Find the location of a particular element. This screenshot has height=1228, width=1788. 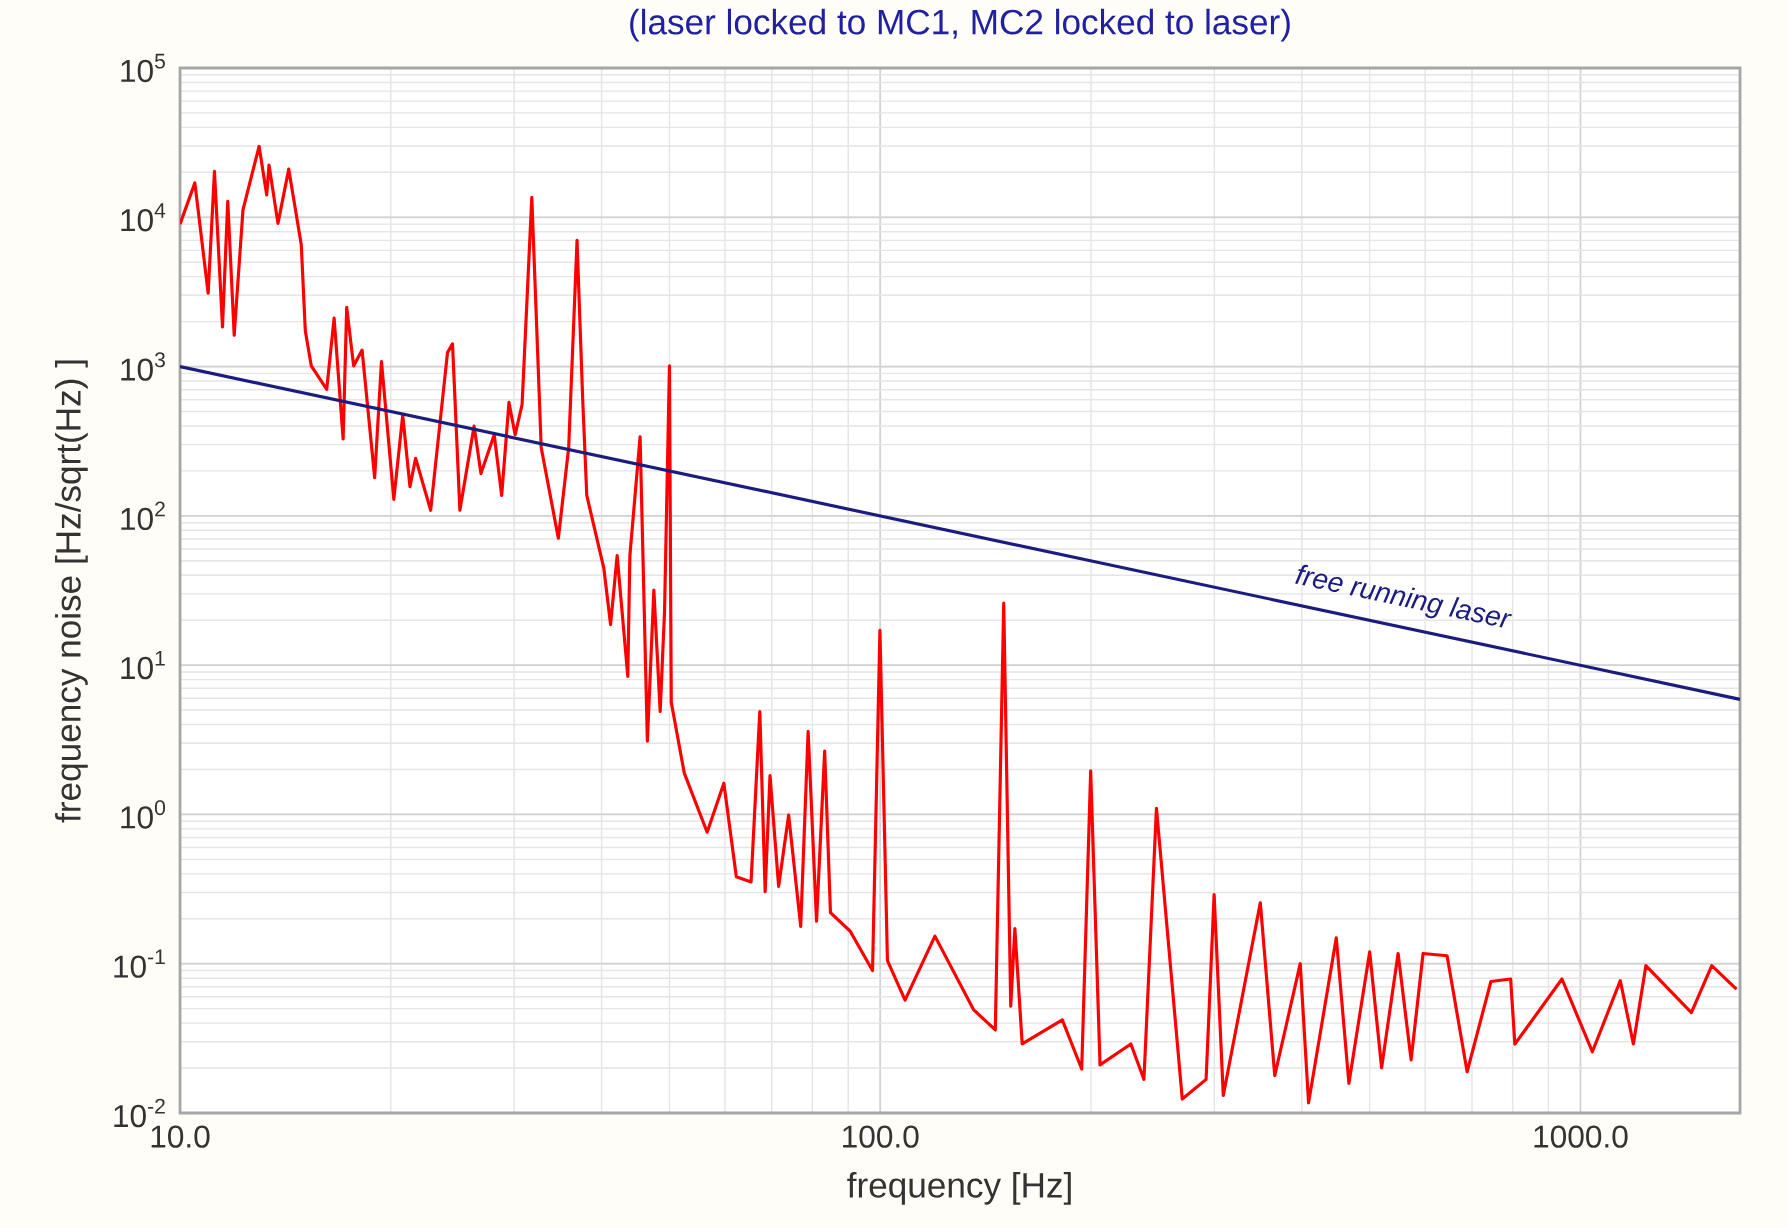

y-tick-label: 10$^{0}$ is located at coordinates (143, 814).